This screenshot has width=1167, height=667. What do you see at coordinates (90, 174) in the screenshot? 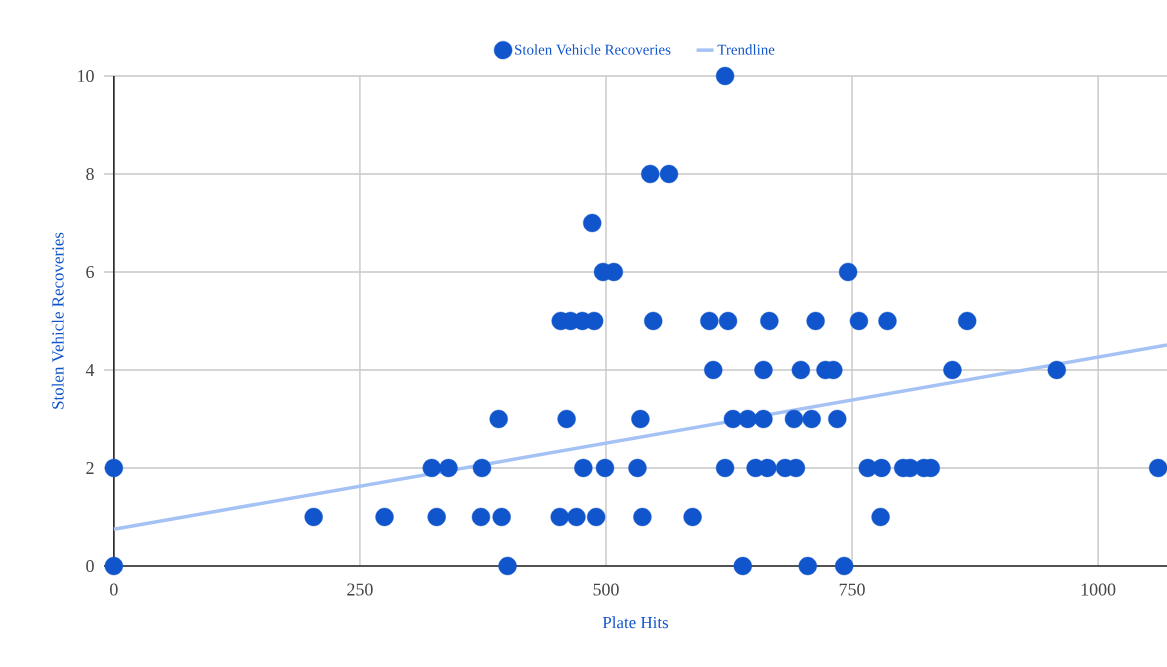
I see `y-tick-label: 8` at bounding box center [90, 174].